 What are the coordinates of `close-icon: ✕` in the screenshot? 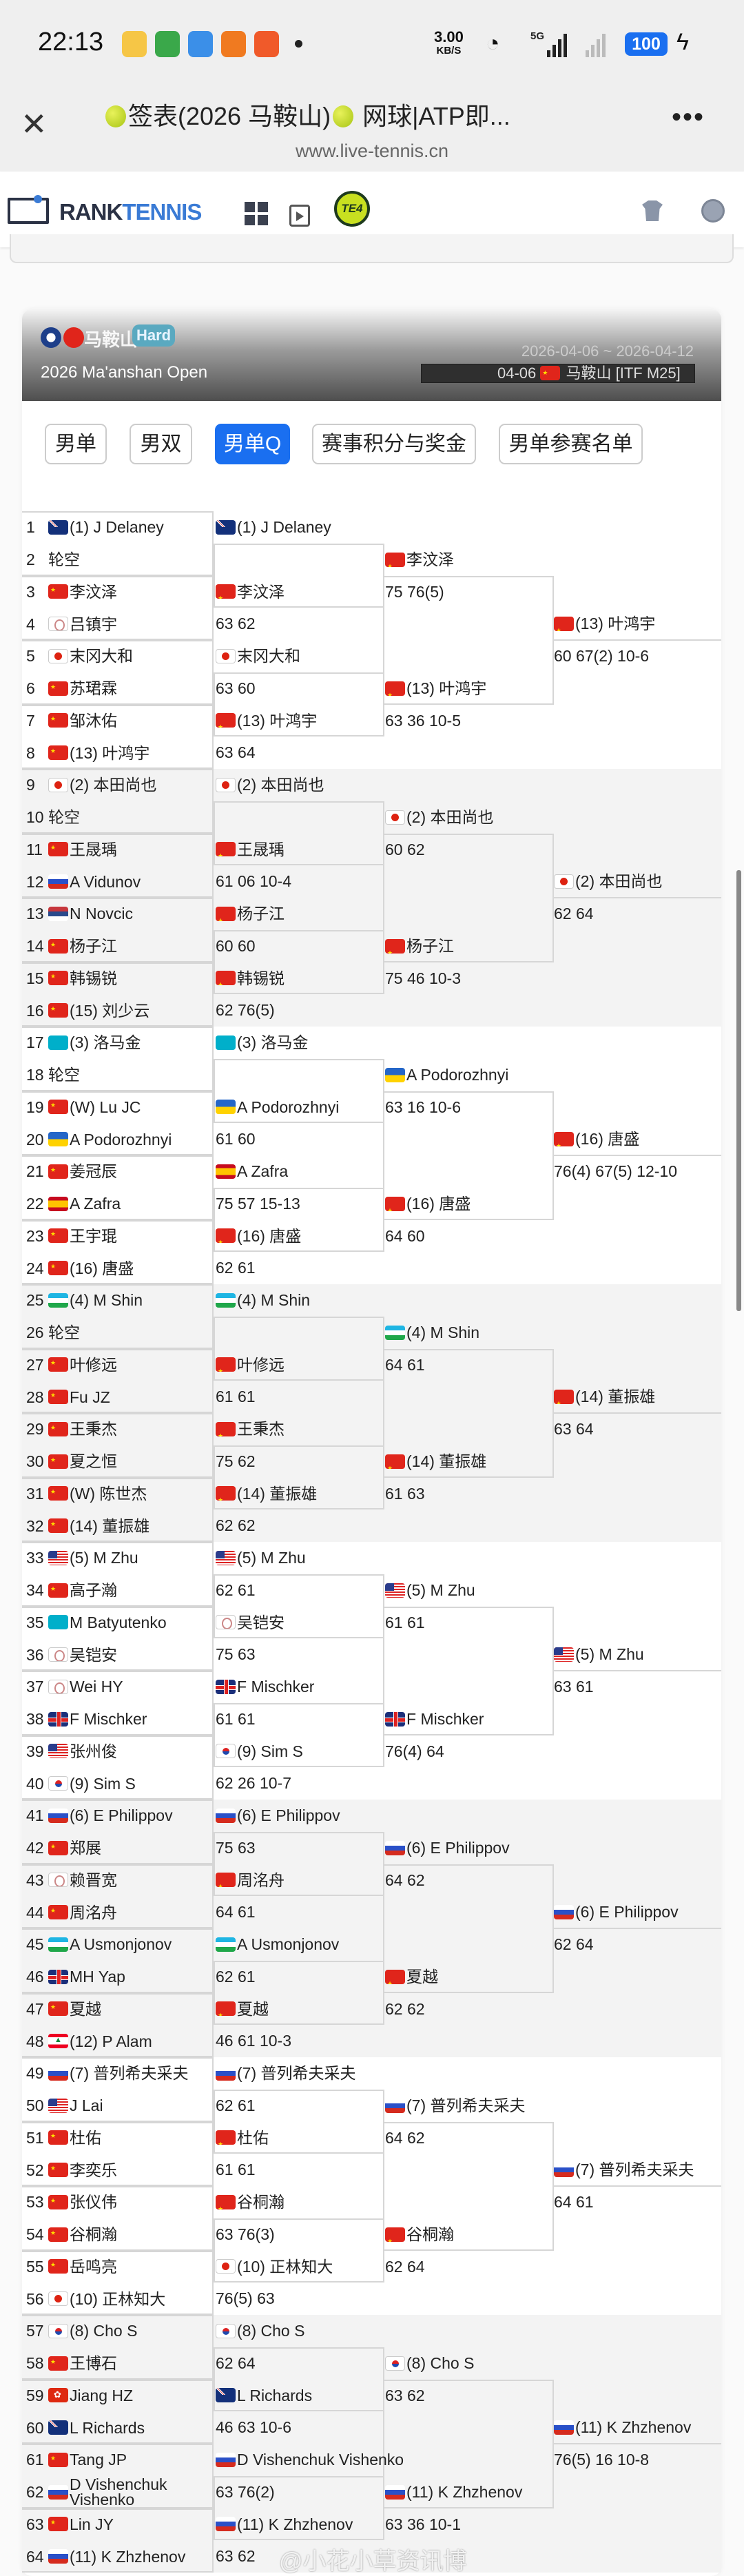 It's located at (34, 124).